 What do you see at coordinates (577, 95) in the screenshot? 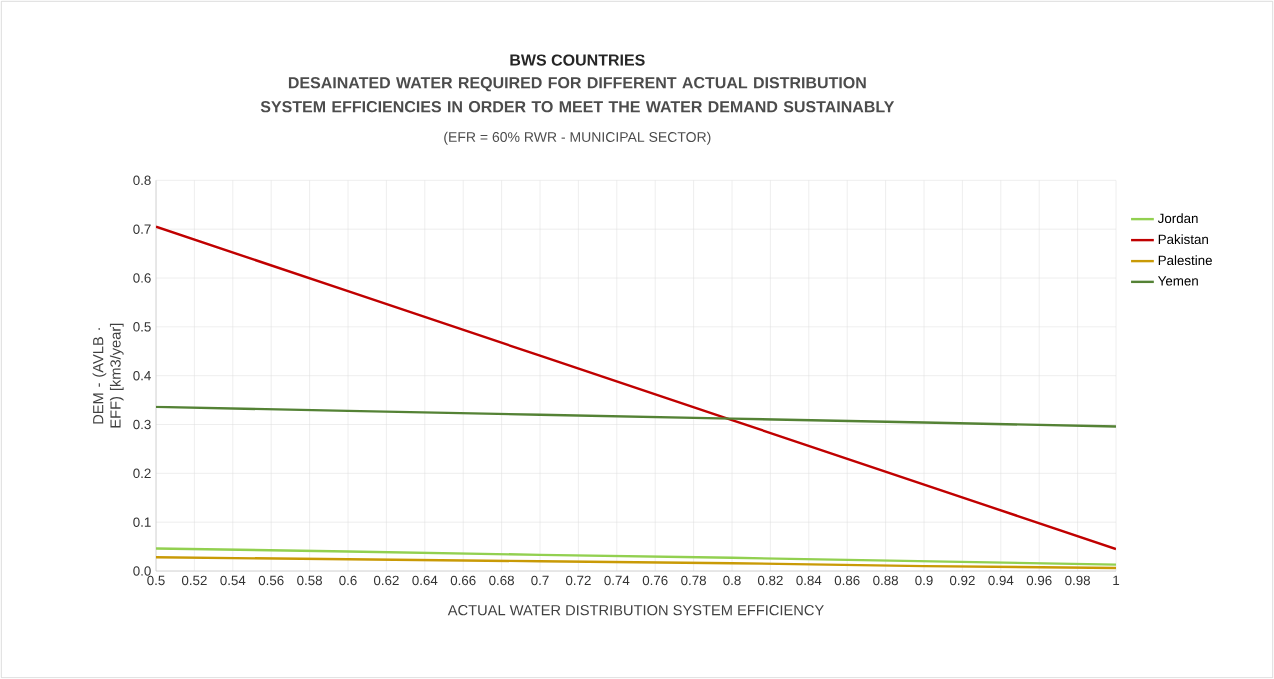
I see `chart-subtitle: DESAINATED WATER REQUIRED FOR DIFFERENT ACTUAL DISTRIBUTION SYSTEM EFFICIENCIES IN ORDER TO MEET THE WATER DEMAND SUSTAINABLY` at bounding box center [577, 95].